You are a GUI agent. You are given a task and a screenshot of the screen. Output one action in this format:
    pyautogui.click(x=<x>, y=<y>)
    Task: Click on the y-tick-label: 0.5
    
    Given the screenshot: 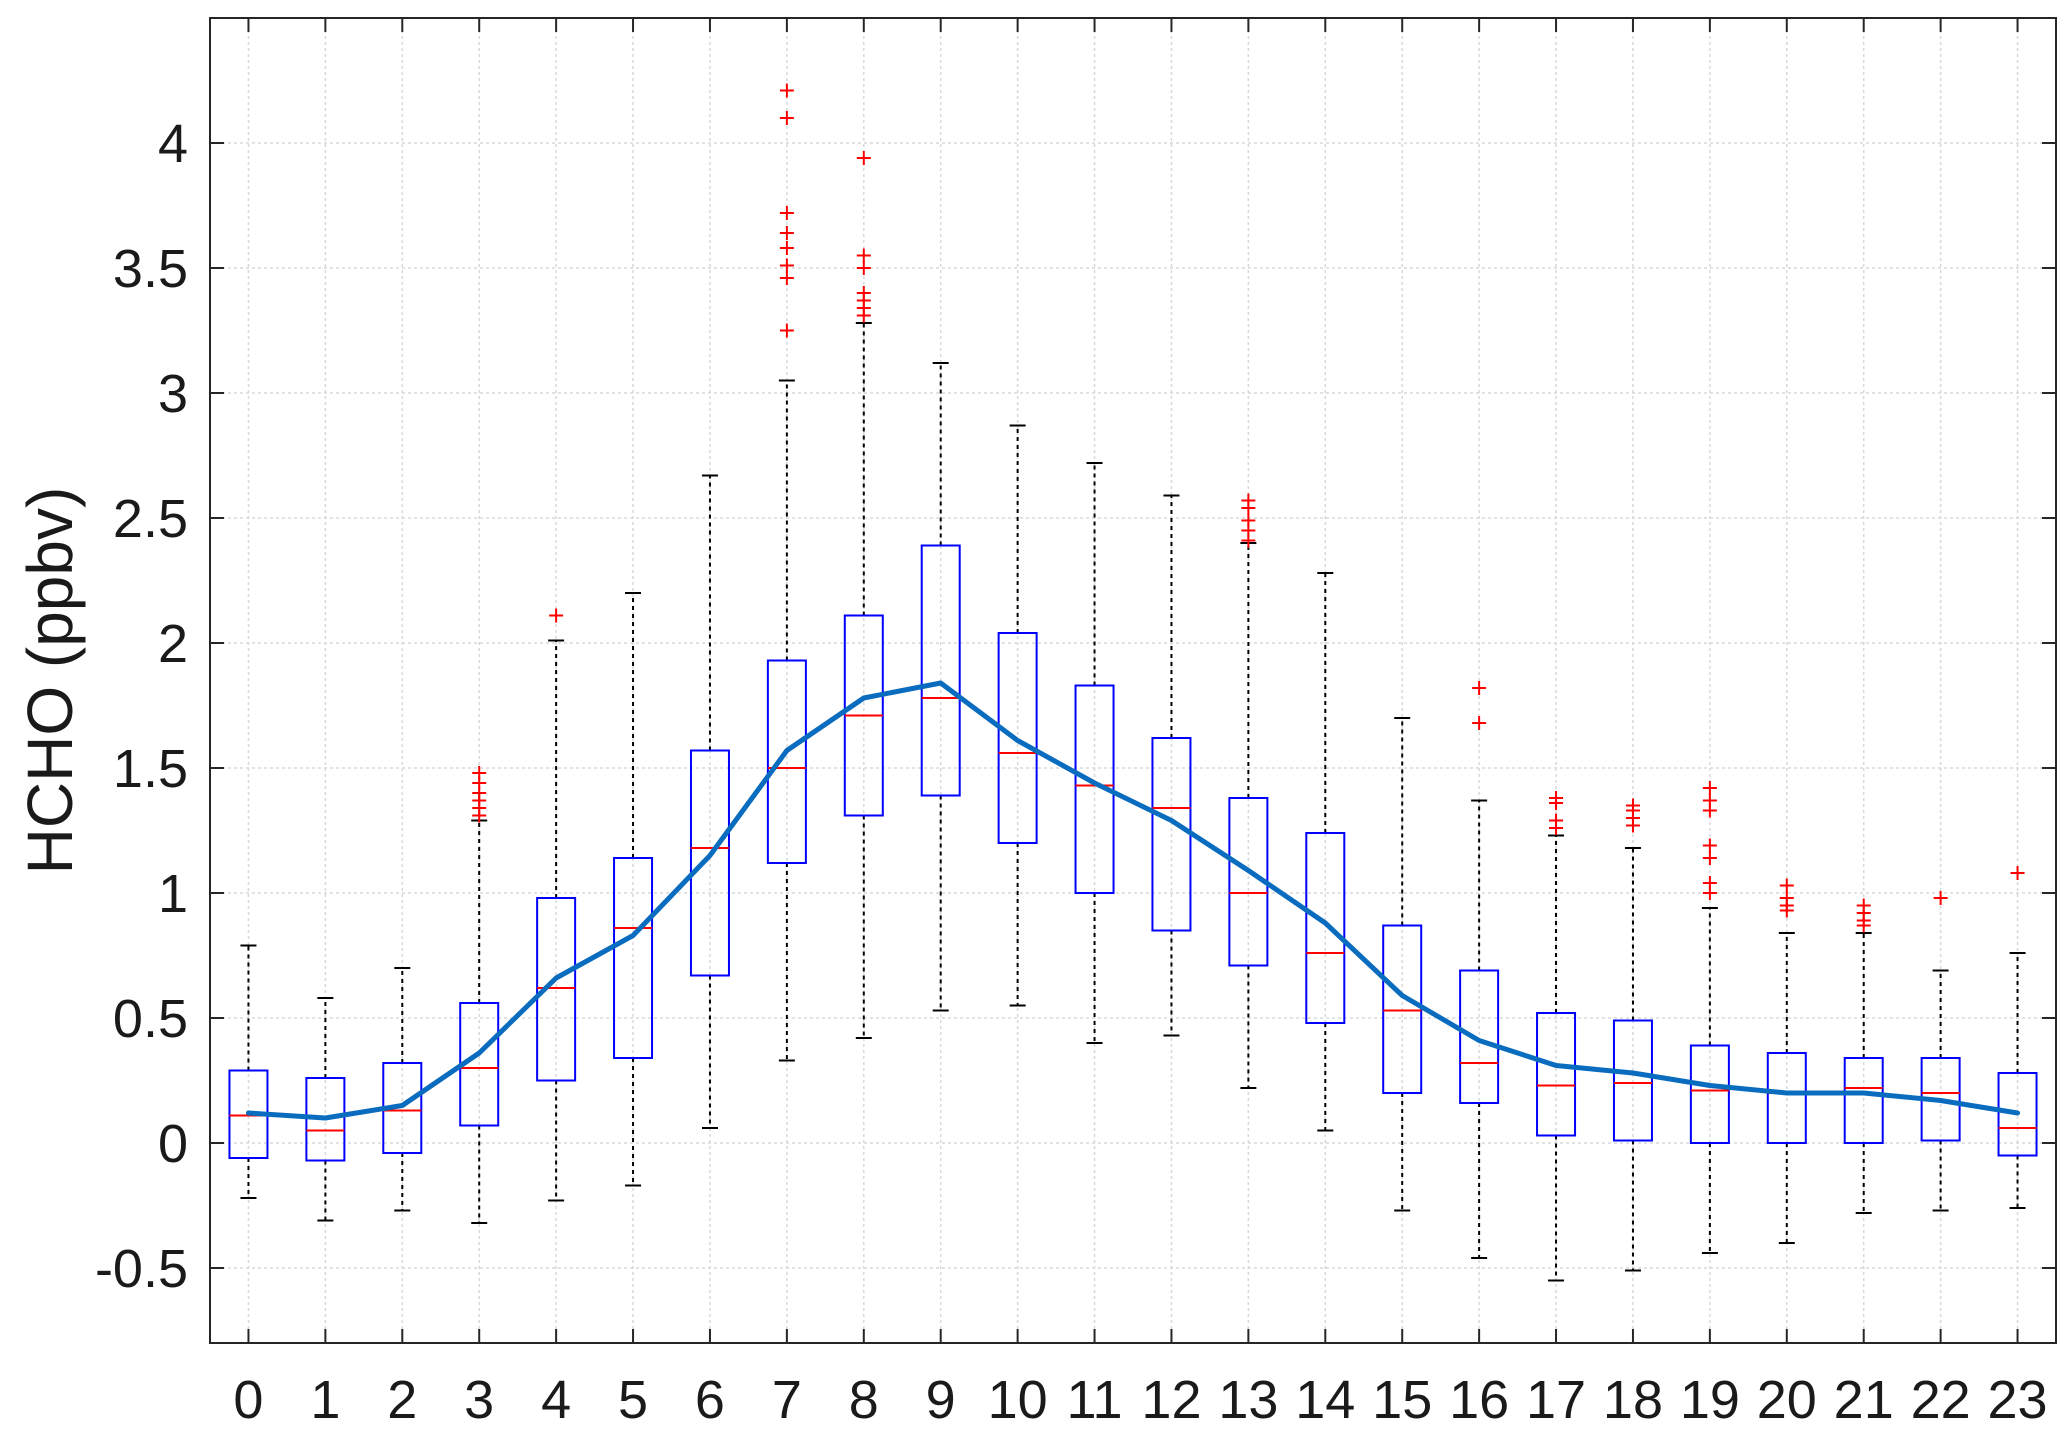 What is the action you would take?
    pyautogui.click(x=150, y=1019)
    